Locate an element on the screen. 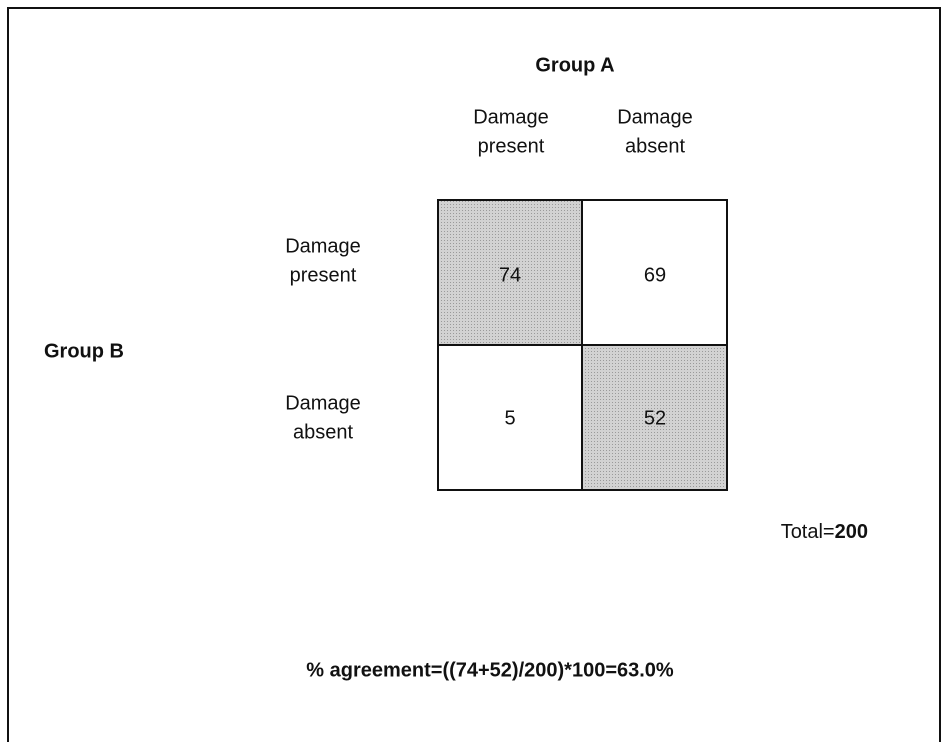  cell-shaded is located at coordinates (654, 417).